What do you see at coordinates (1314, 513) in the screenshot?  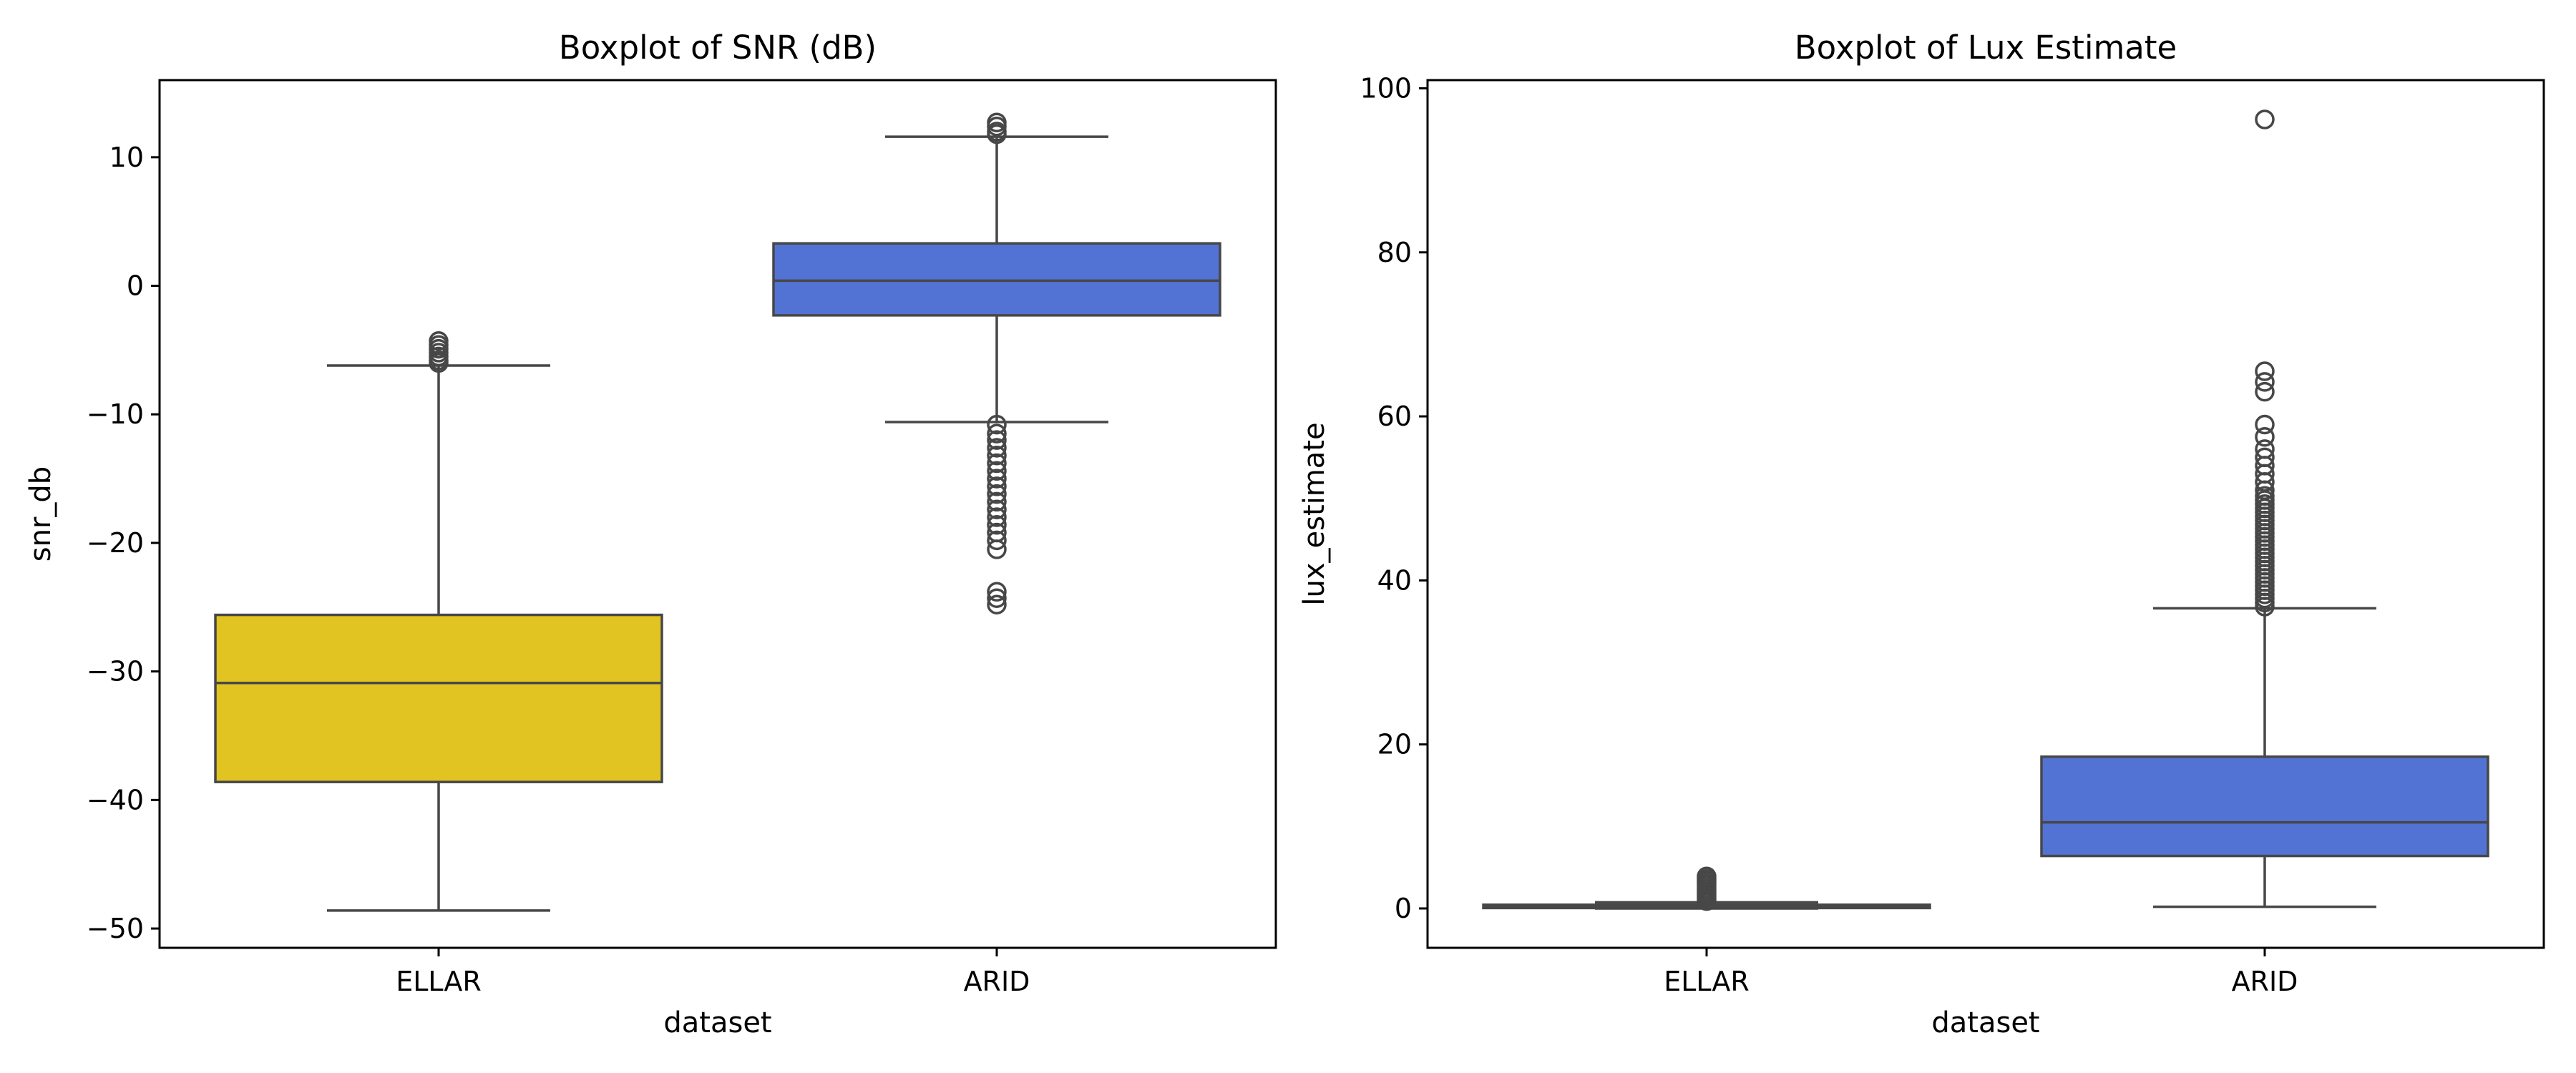 I see `lux-y-axis-label: lux_estimate` at bounding box center [1314, 513].